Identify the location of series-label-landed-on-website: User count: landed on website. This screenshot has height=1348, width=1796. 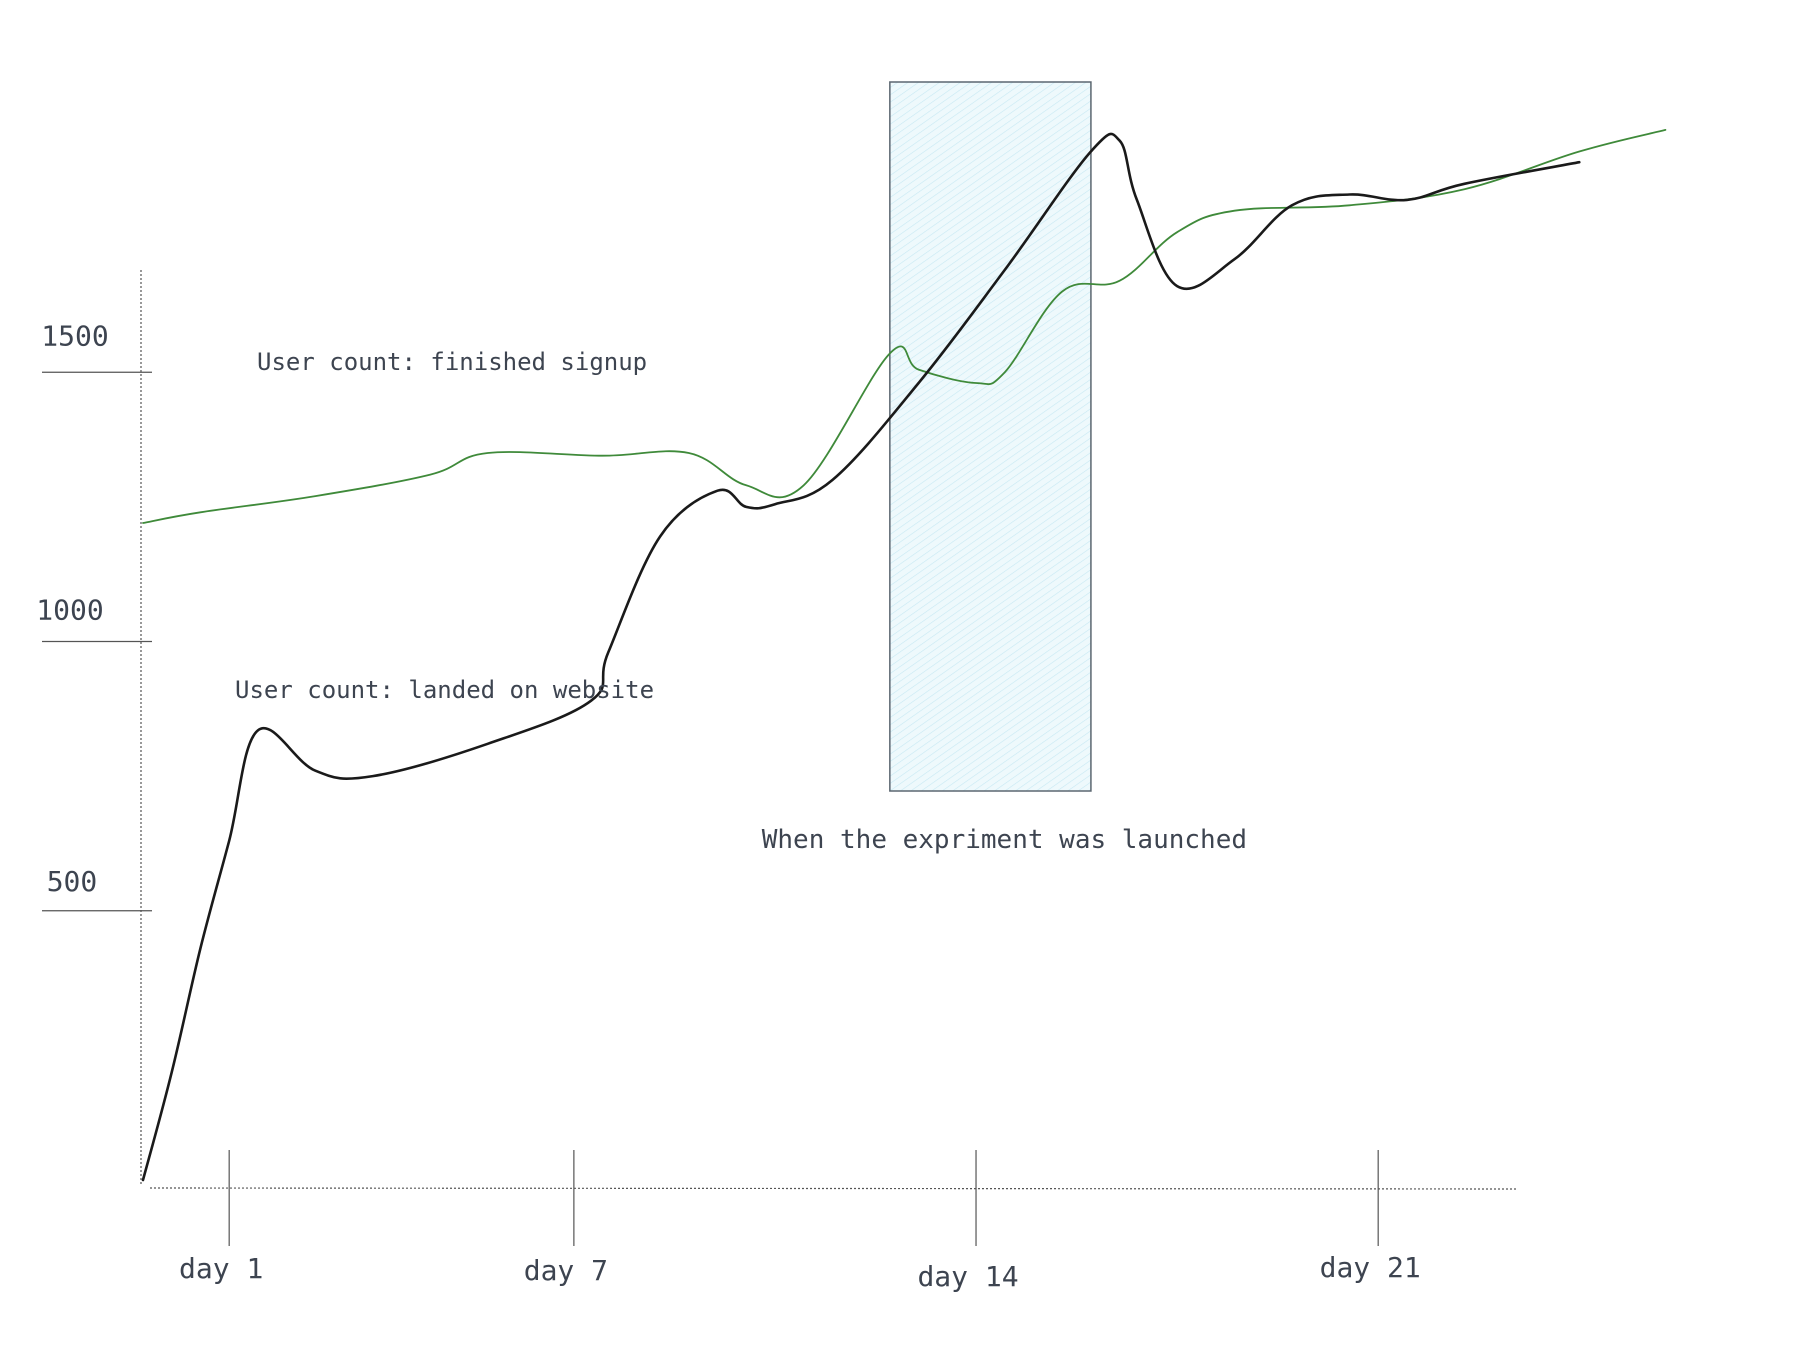
(444, 690).